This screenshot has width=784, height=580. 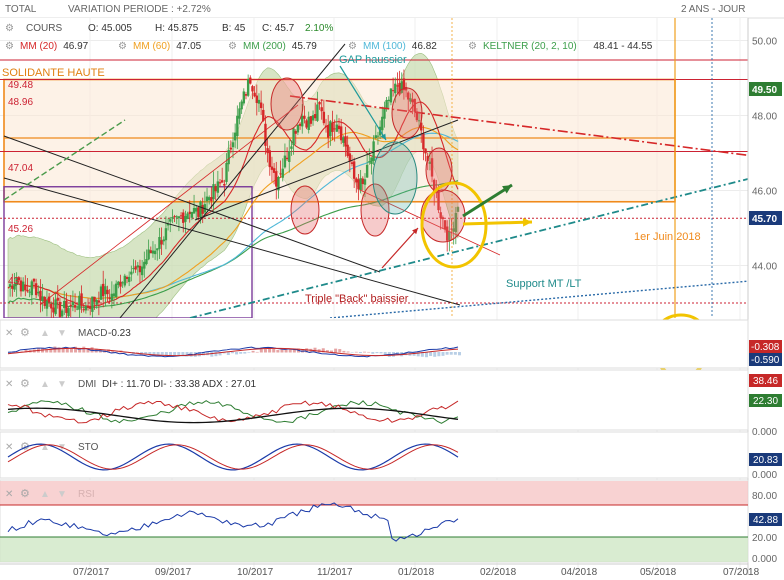 What do you see at coordinates (160, 46) in the screenshot?
I see `legend-ma-item: ⚙ MM (60) 47.05` at bounding box center [160, 46].